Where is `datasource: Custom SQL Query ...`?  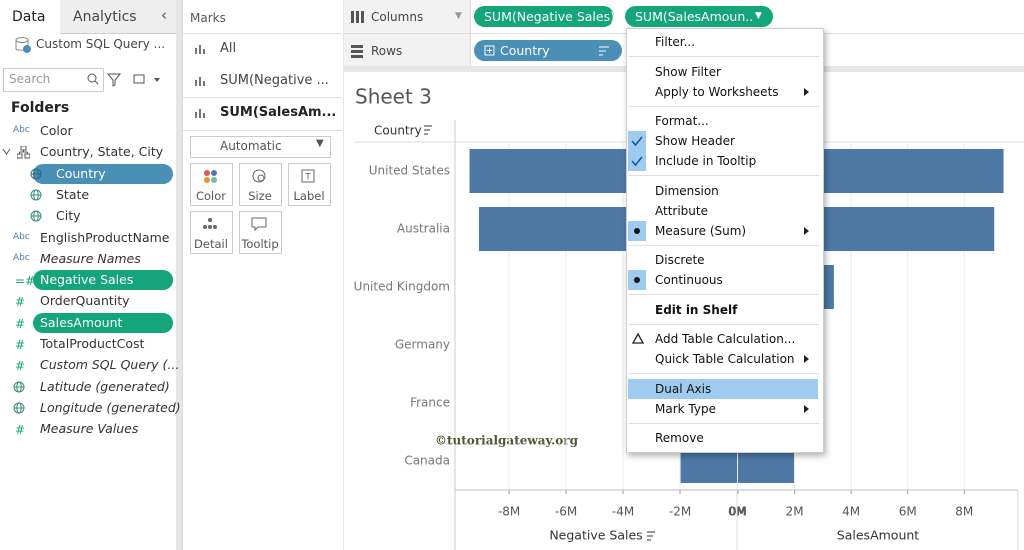 datasource: Custom SQL Query ... is located at coordinates (101, 44).